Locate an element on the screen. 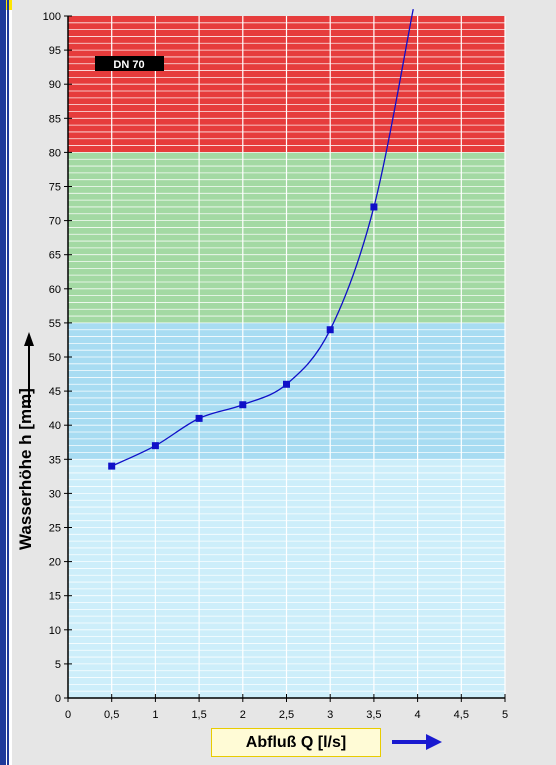 This screenshot has width=556, height=765. arrow-right-icon is located at coordinates (417, 742).